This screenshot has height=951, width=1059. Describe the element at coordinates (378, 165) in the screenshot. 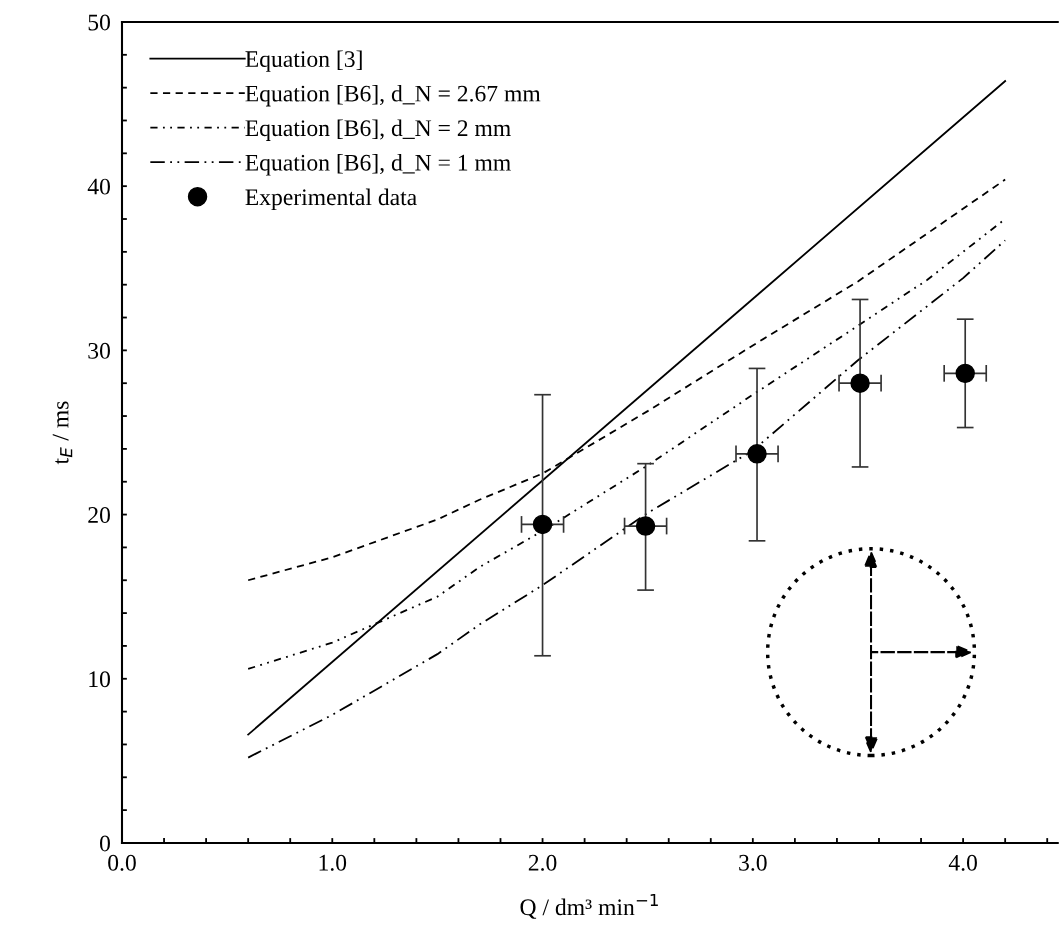

I see `legend-label: Equation [B6], d_N = 1 mm` at that location.